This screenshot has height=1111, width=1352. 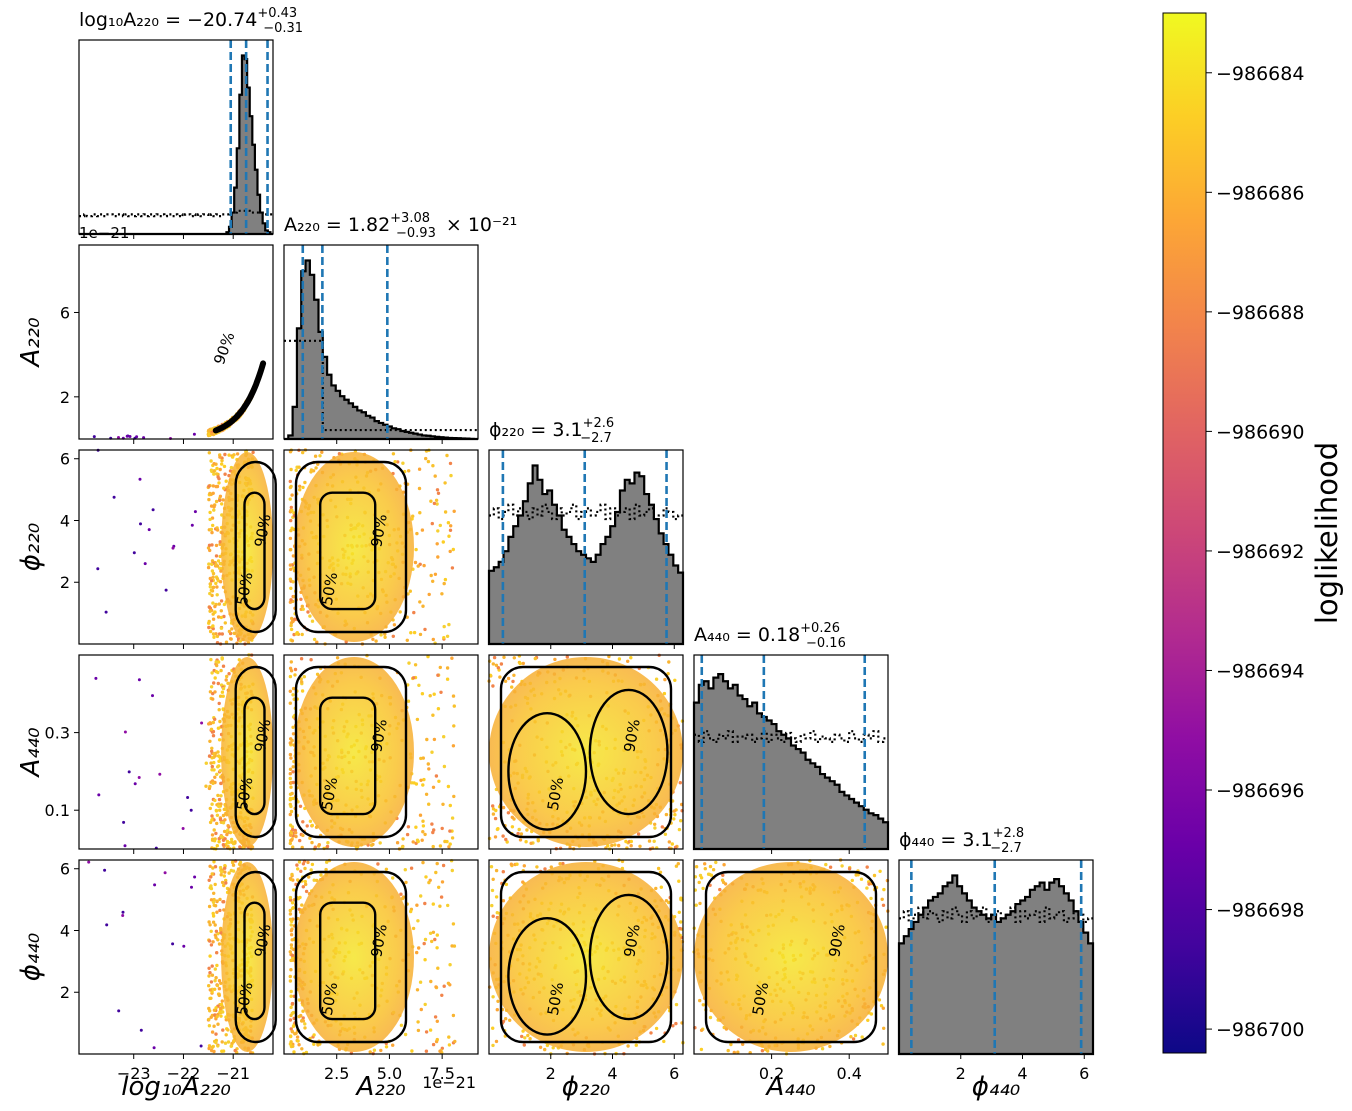 What do you see at coordinates (551, 431) in the screenshot?
I see `panel-title: ϕ₂₂₀ = 3.1+2.6 −2.7` at bounding box center [551, 431].